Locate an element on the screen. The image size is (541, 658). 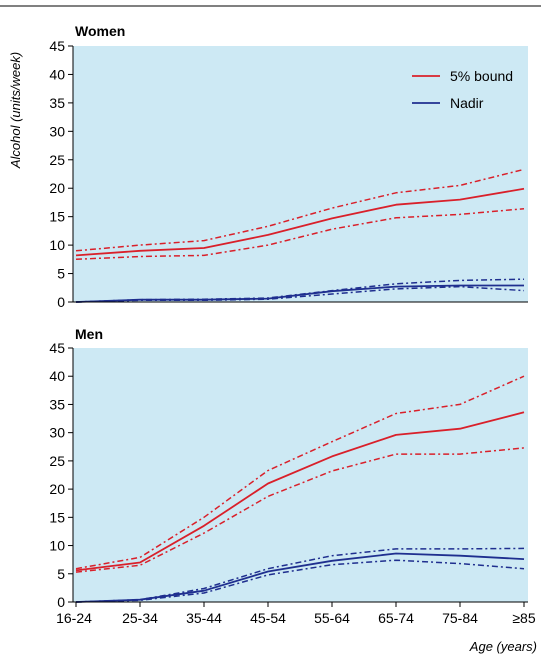
men-y-tick-label: 20 is located at coordinates (57, 489).